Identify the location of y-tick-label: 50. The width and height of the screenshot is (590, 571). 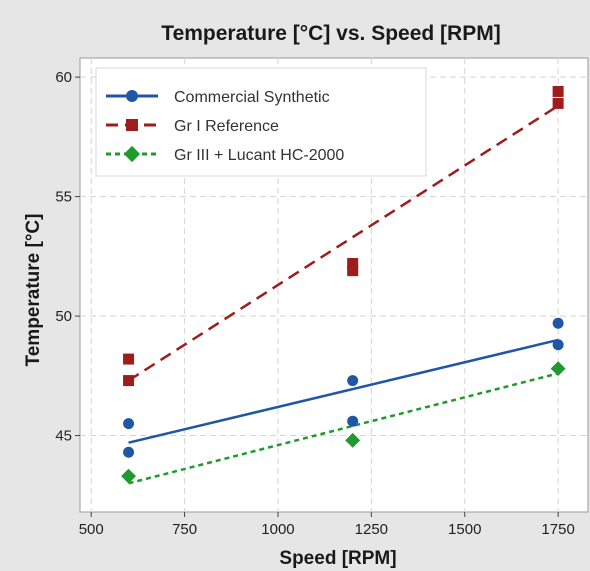
(63, 316).